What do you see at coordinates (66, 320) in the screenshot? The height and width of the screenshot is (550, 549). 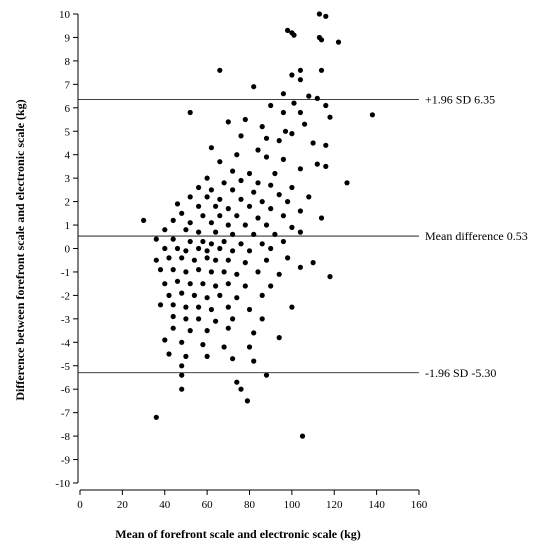 I see `y-tick-label: -3` at bounding box center [66, 320].